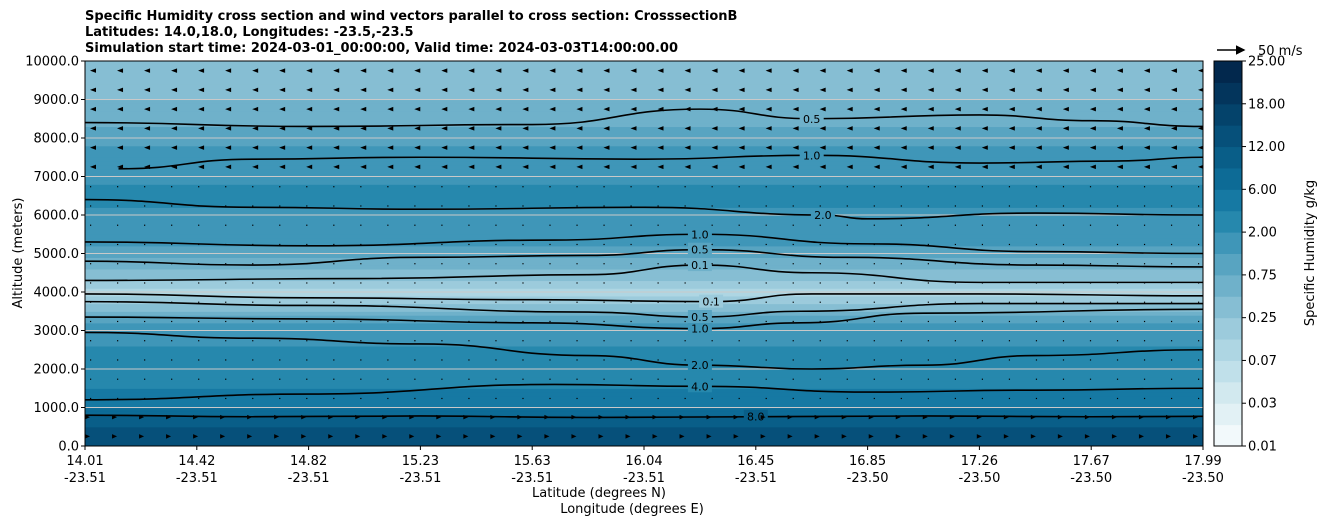  I want to click on x-tick-label-lat: 15.23, so click(420, 461).